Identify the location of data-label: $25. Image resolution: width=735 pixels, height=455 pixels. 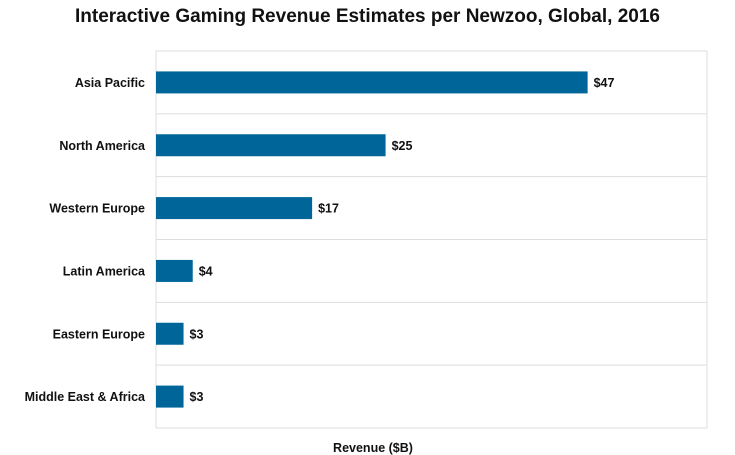
(402, 146).